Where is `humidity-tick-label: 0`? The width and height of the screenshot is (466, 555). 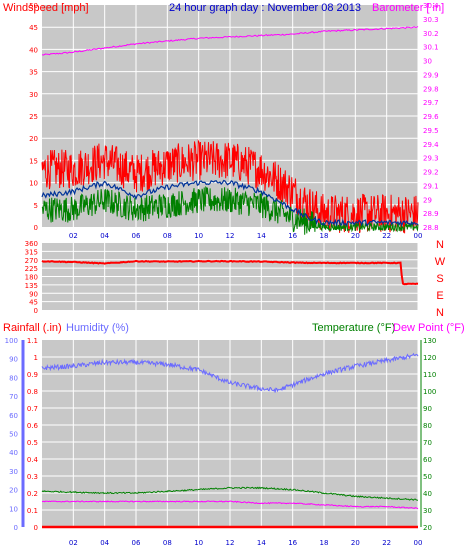
humidity-tick-label: 0 is located at coordinates (16, 528).